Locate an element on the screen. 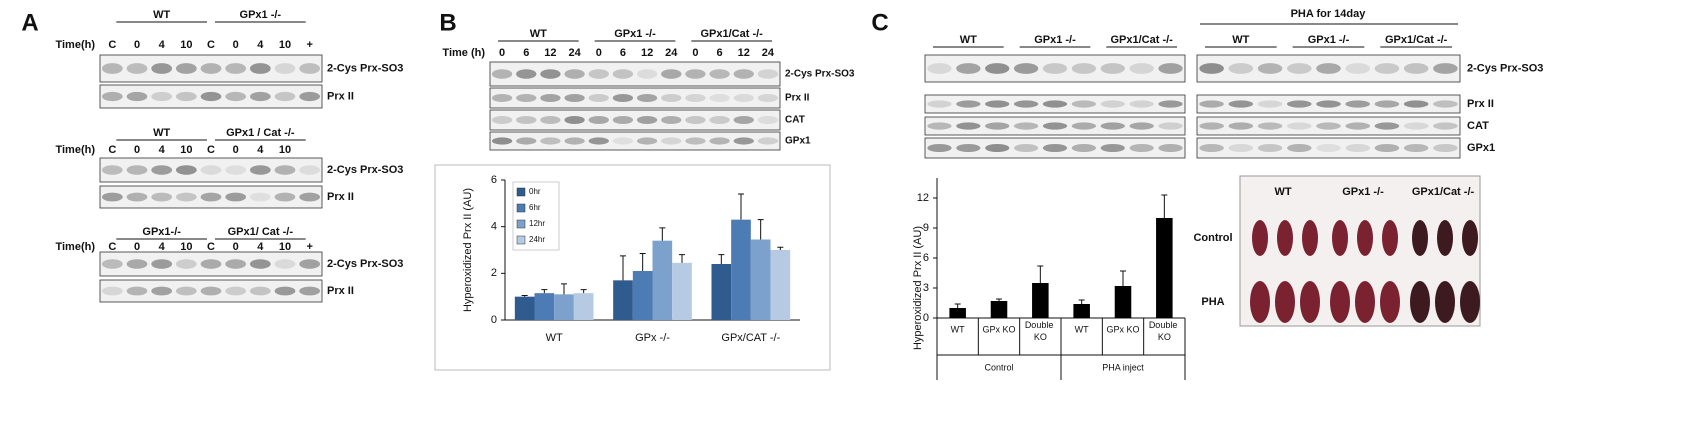 Image resolution: width=1687 pixels, height=433 pixels. lane-label: 24 is located at coordinates (671, 53).